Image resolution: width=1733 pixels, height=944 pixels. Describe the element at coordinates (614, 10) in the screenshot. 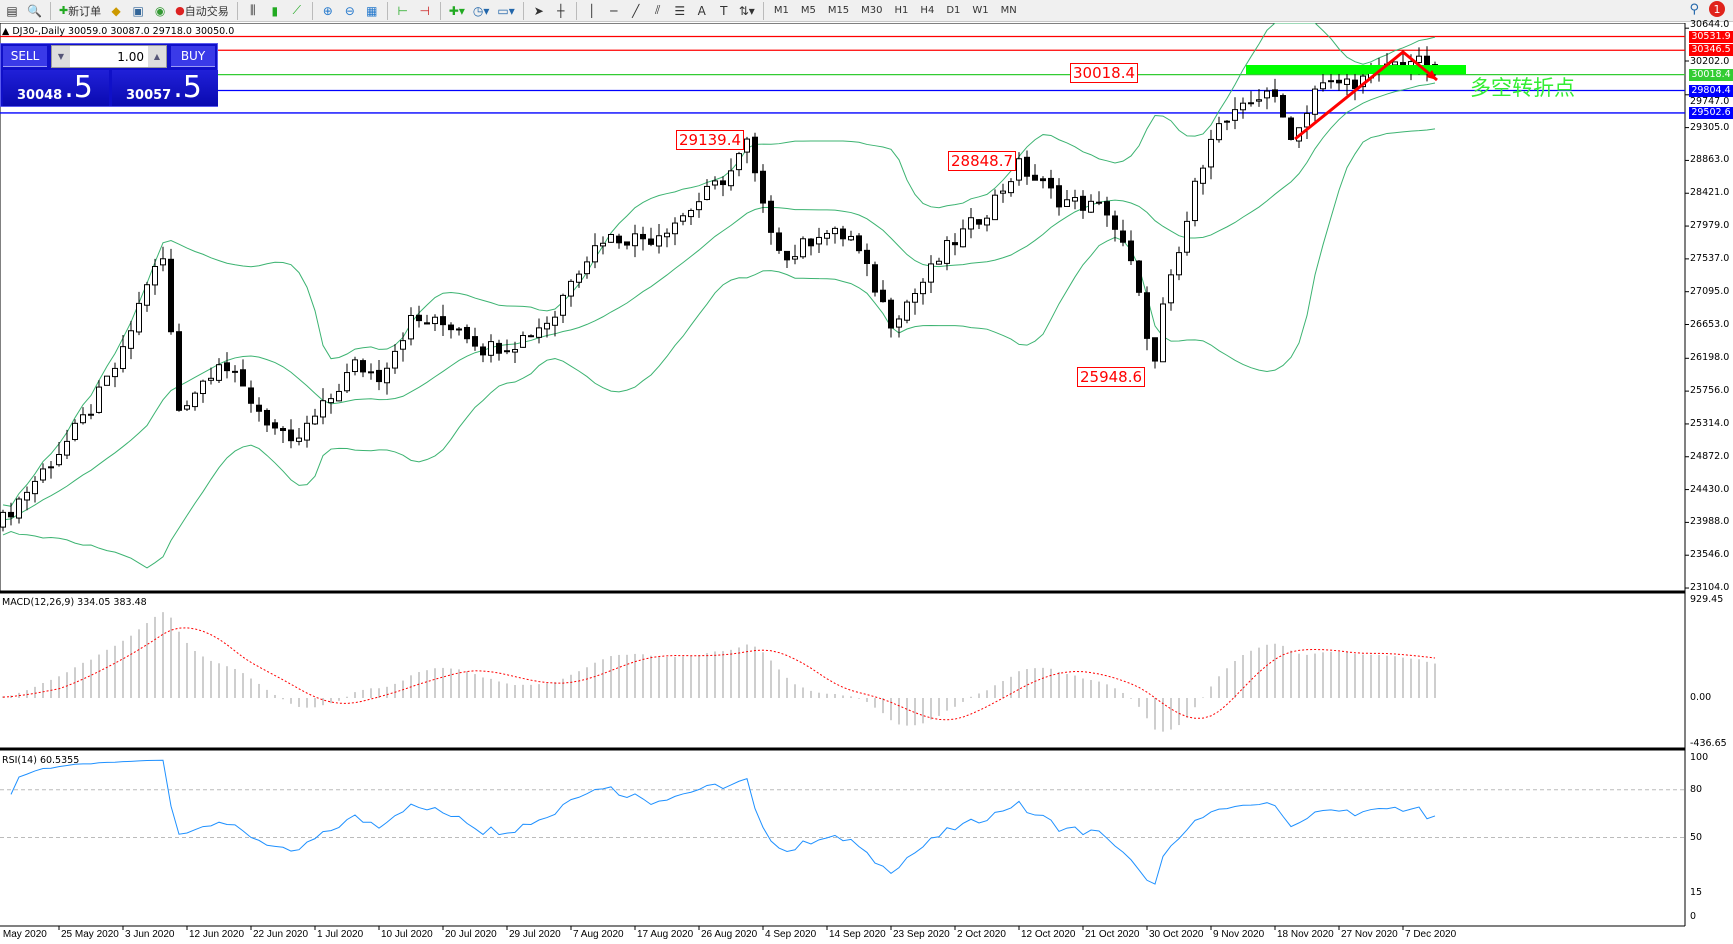

I see `horizontal-line-icon: ─` at that location.